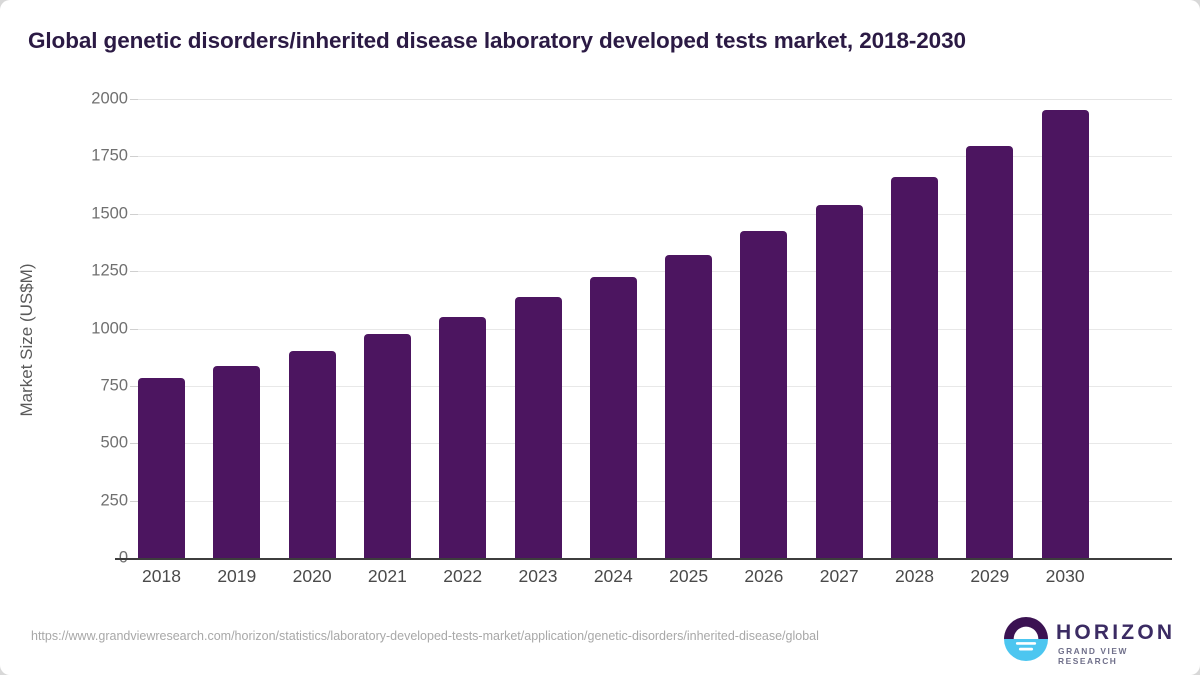  I want to click on bar-2025, so click(689, 406).